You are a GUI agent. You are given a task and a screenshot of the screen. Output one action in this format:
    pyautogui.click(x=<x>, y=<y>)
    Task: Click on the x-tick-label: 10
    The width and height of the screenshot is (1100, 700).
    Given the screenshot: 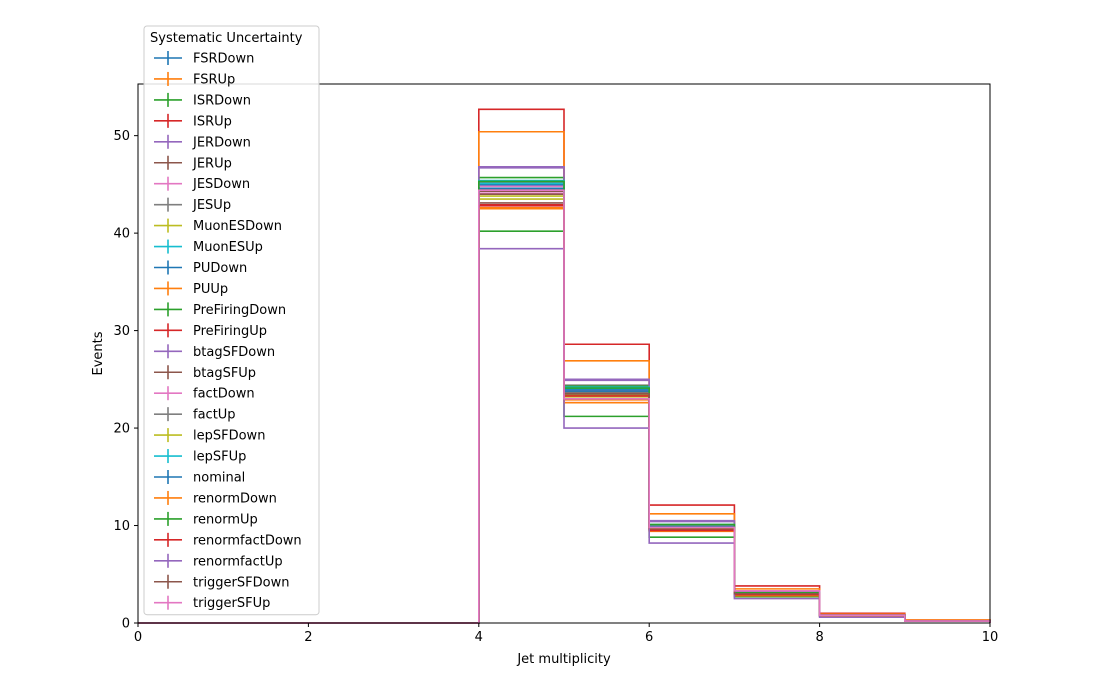 What is the action you would take?
    pyautogui.click(x=990, y=637)
    